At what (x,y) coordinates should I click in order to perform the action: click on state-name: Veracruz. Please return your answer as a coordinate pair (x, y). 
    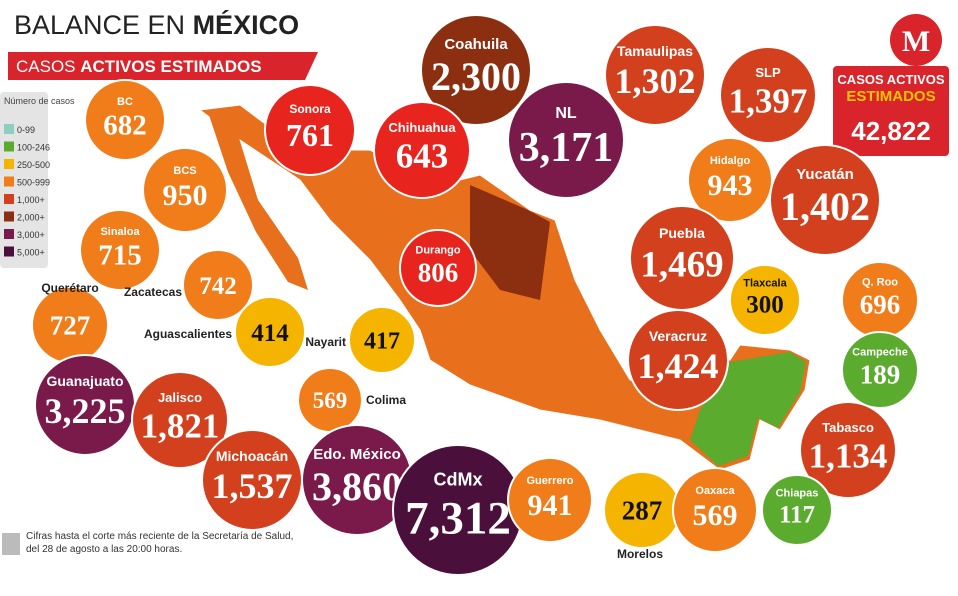
    Looking at the image, I should click on (678, 336).